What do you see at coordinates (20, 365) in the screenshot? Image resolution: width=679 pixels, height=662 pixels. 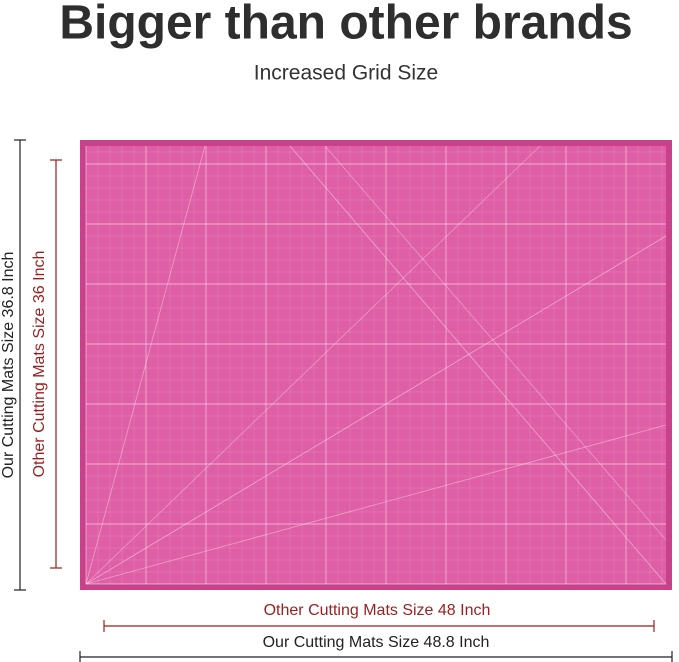 I see `our-height-line` at bounding box center [20, 365].